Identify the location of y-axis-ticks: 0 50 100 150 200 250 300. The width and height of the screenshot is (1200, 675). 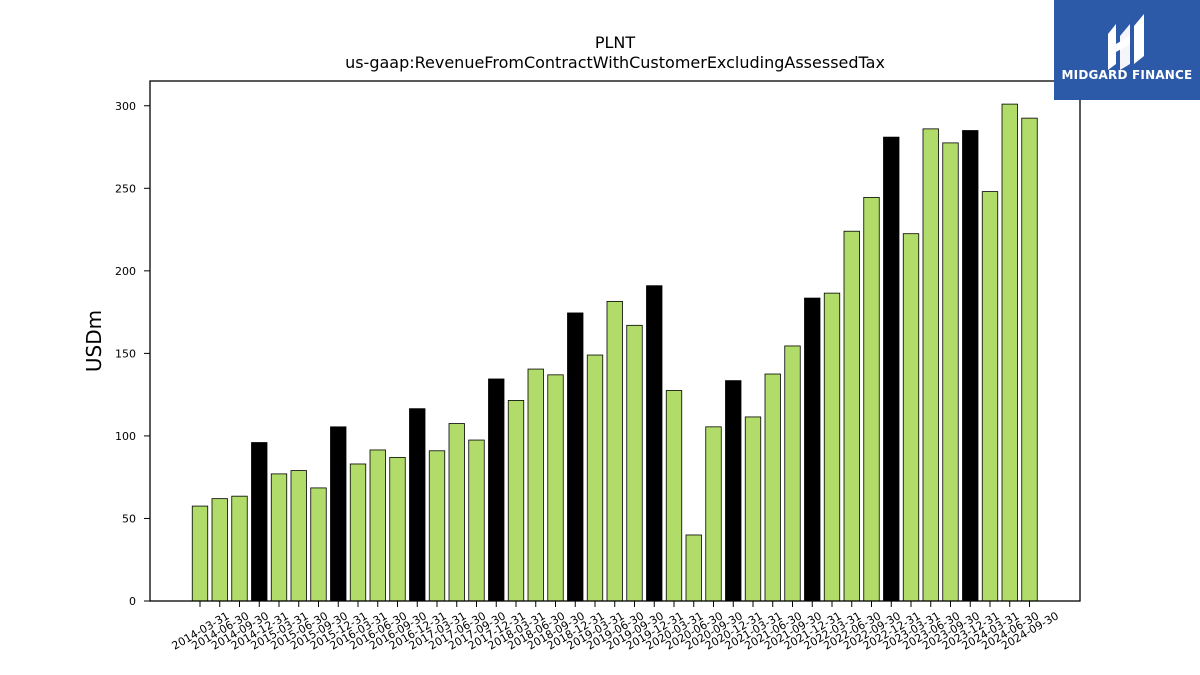
(132, 354).